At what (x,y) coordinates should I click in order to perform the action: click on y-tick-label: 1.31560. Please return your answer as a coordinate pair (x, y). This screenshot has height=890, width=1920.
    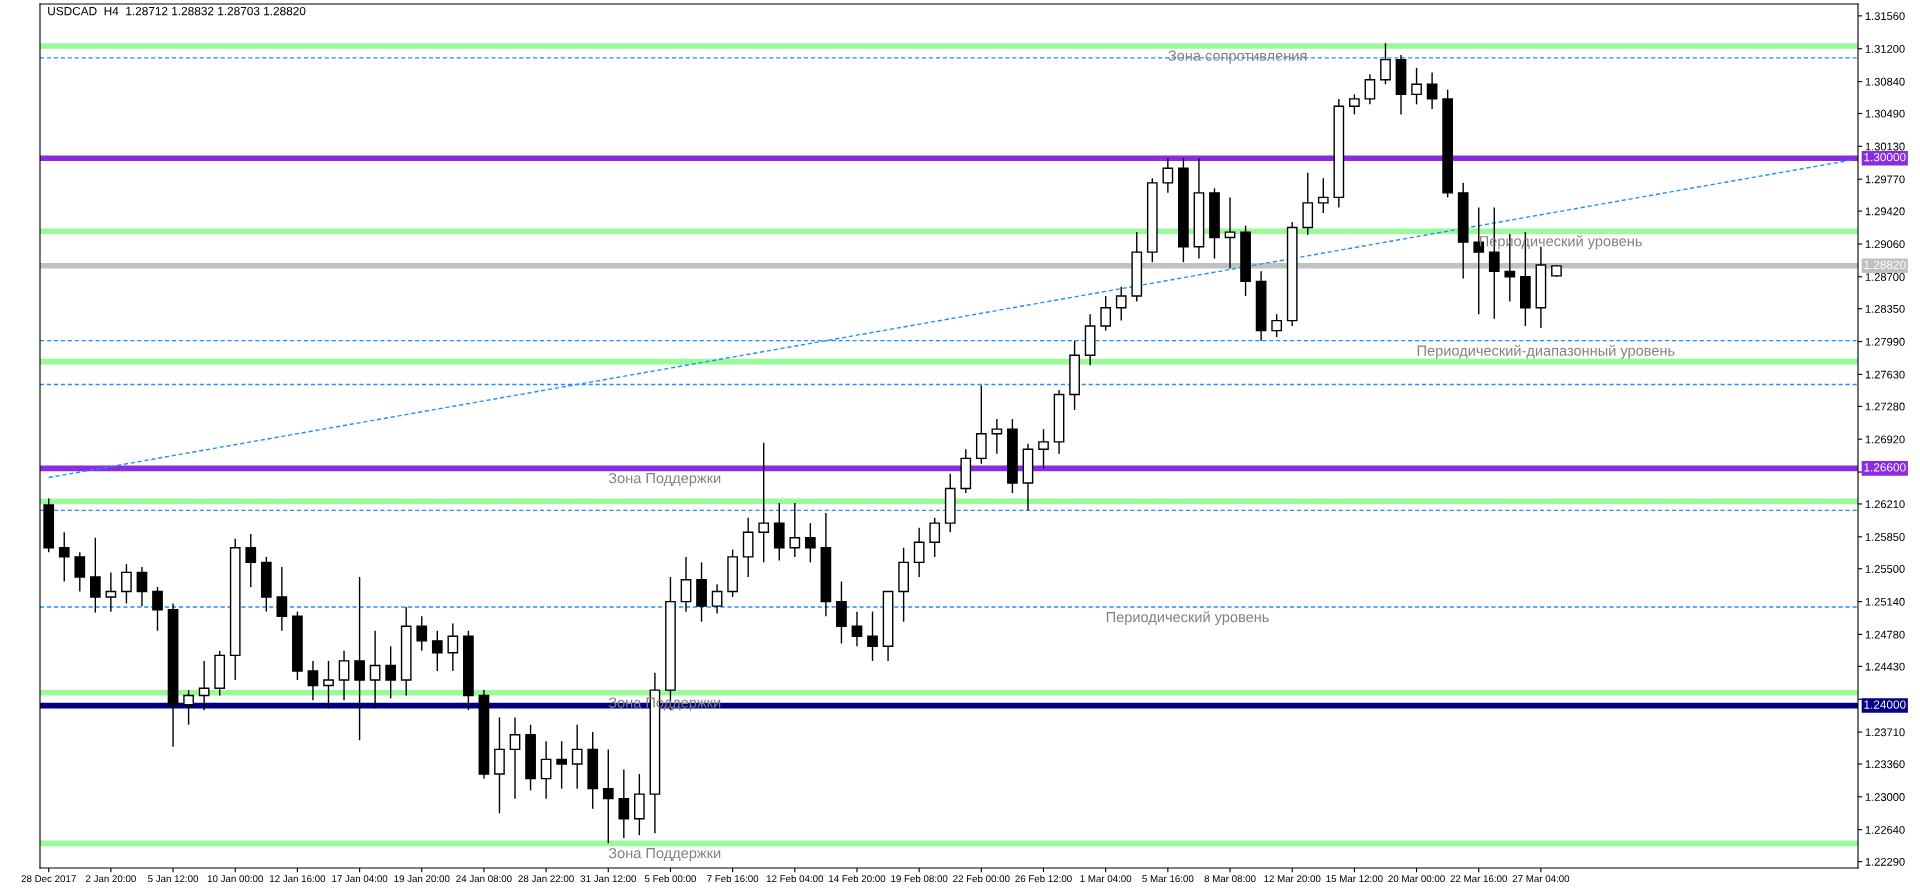
    Looking at the image, I should click on (1885, 16).